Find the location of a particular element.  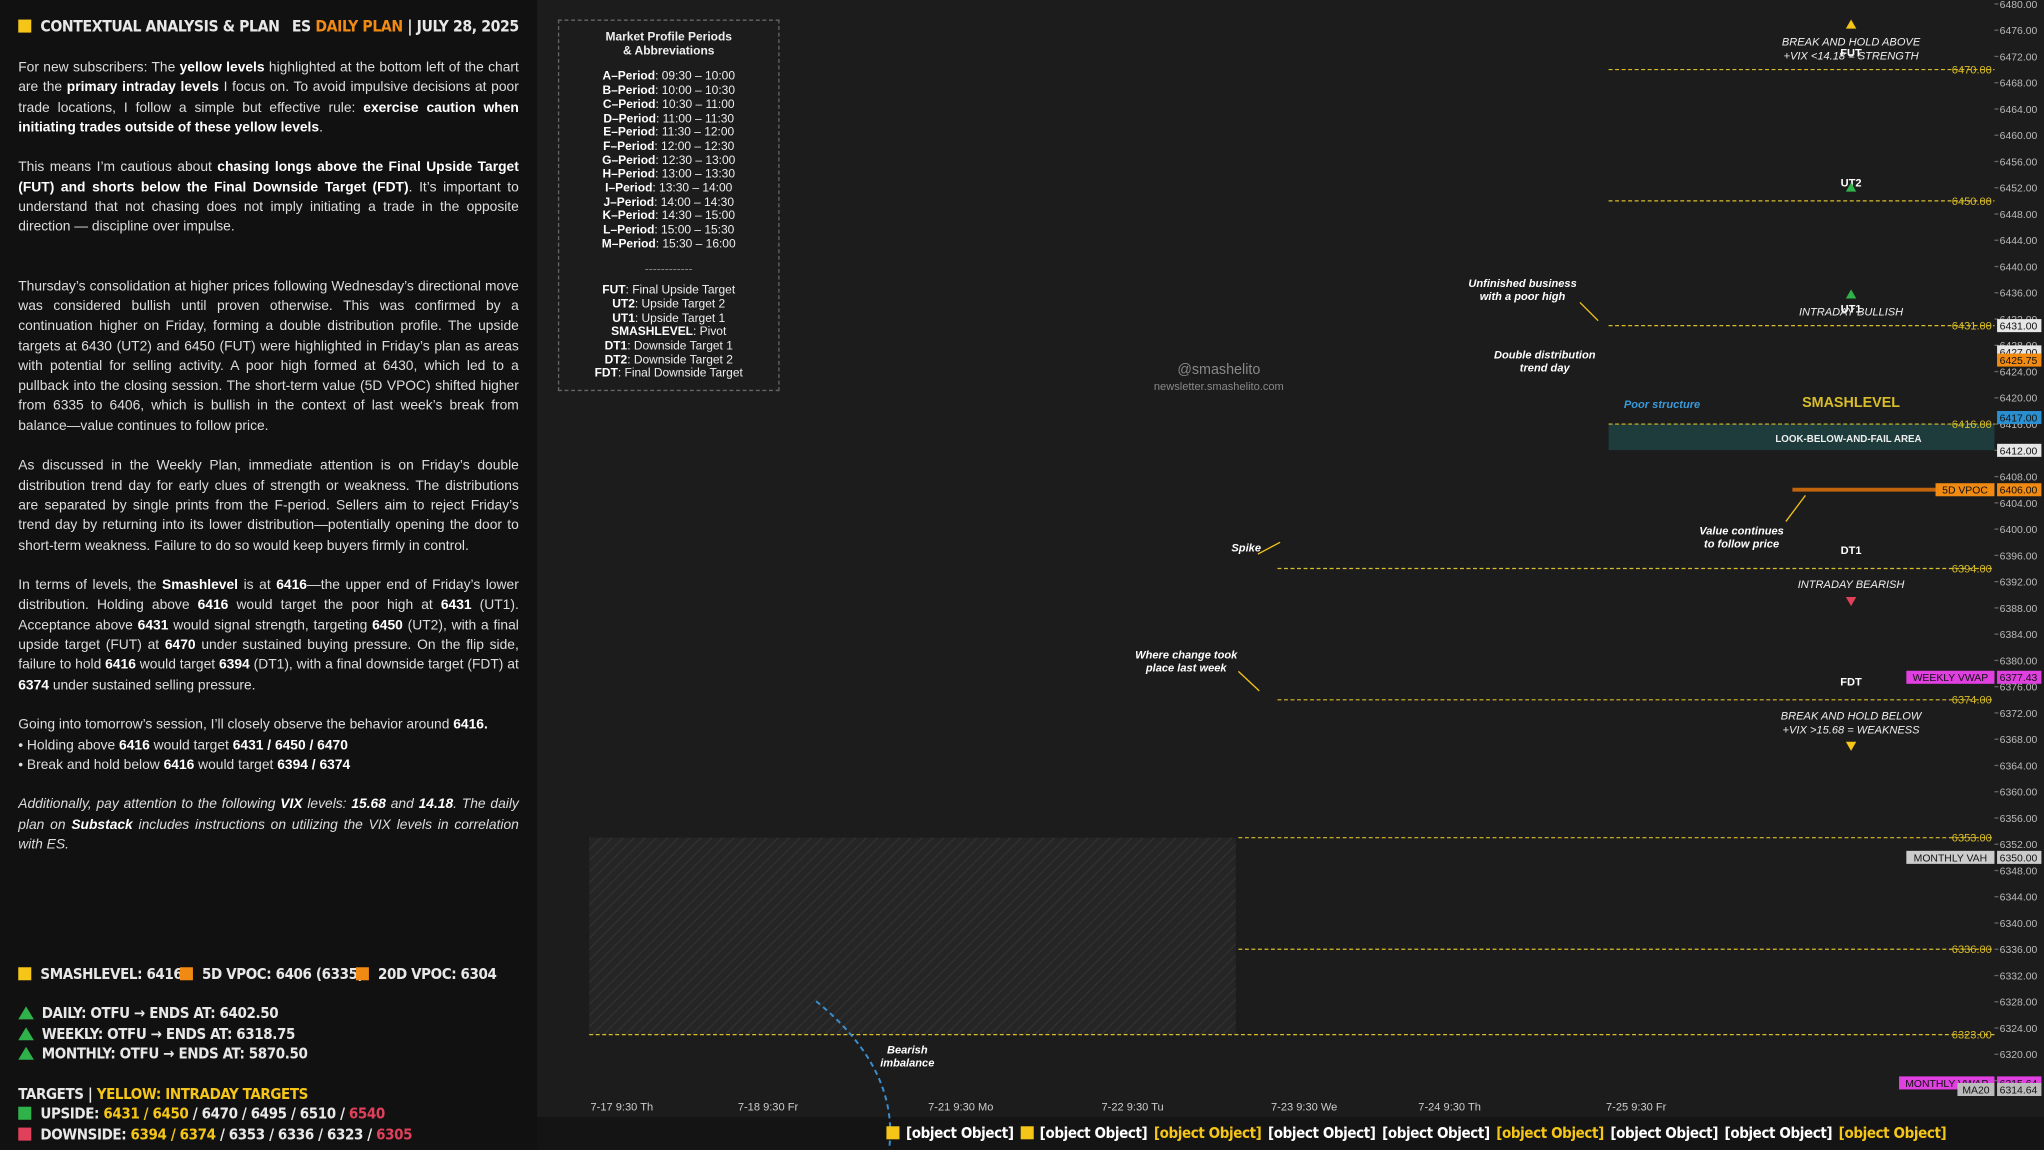

y-tick-label: 6324.00 is located at coordinates (2019, 1029).